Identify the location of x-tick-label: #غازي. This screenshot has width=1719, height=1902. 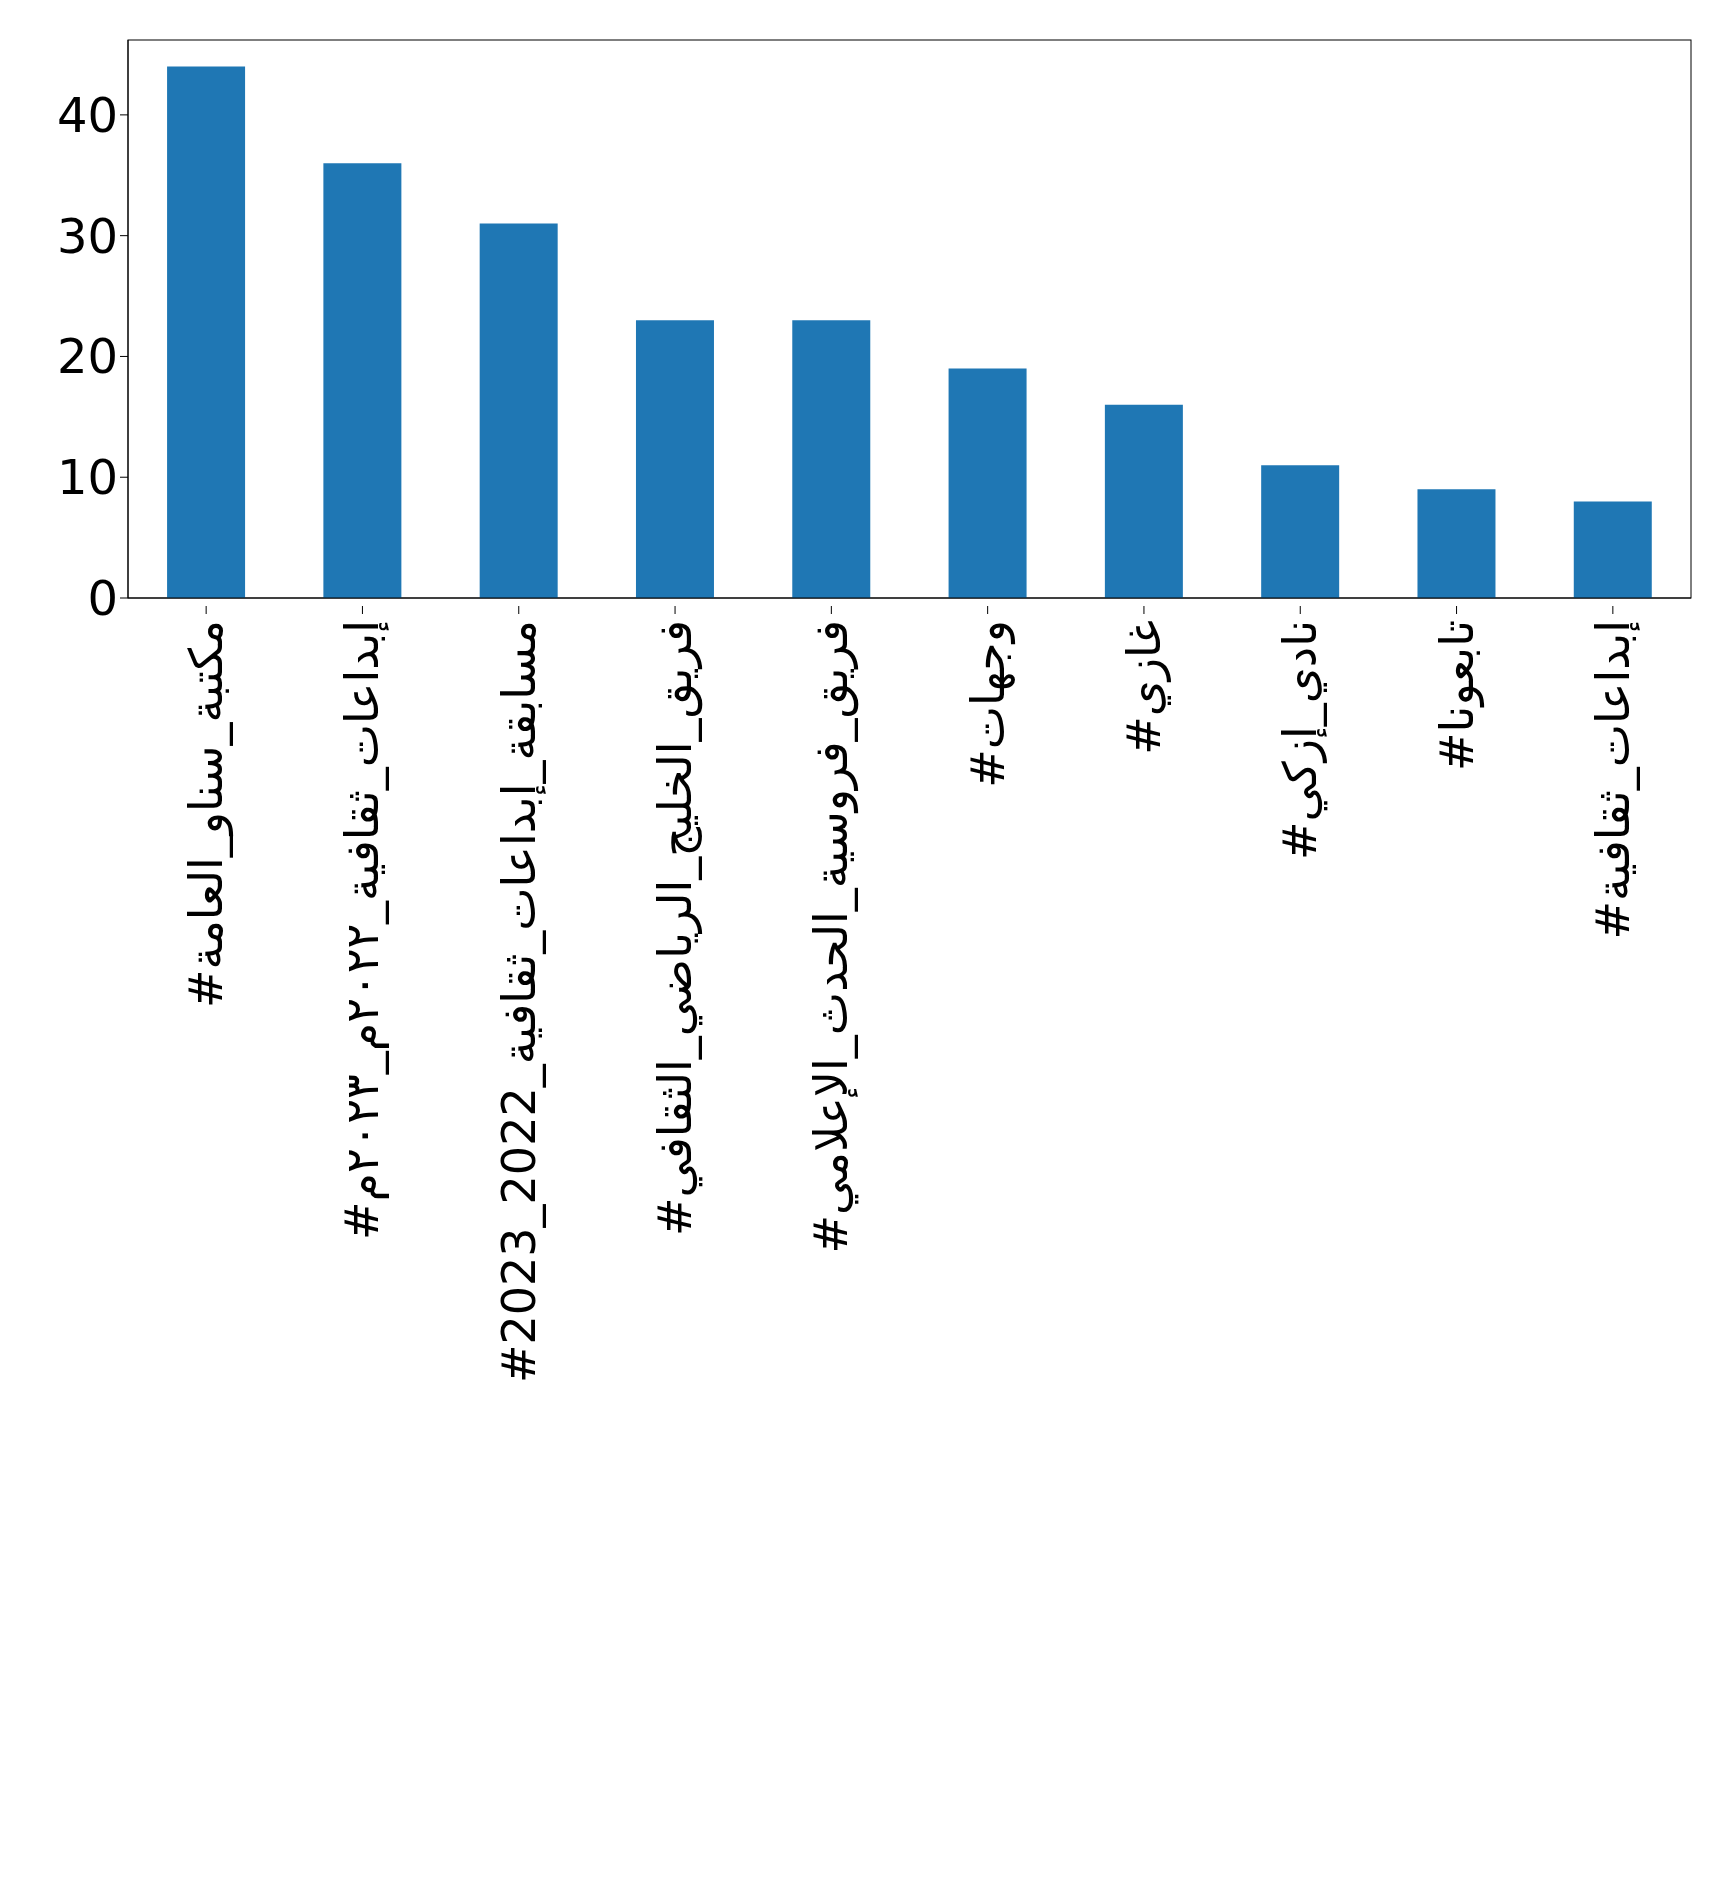
(1143, 687).